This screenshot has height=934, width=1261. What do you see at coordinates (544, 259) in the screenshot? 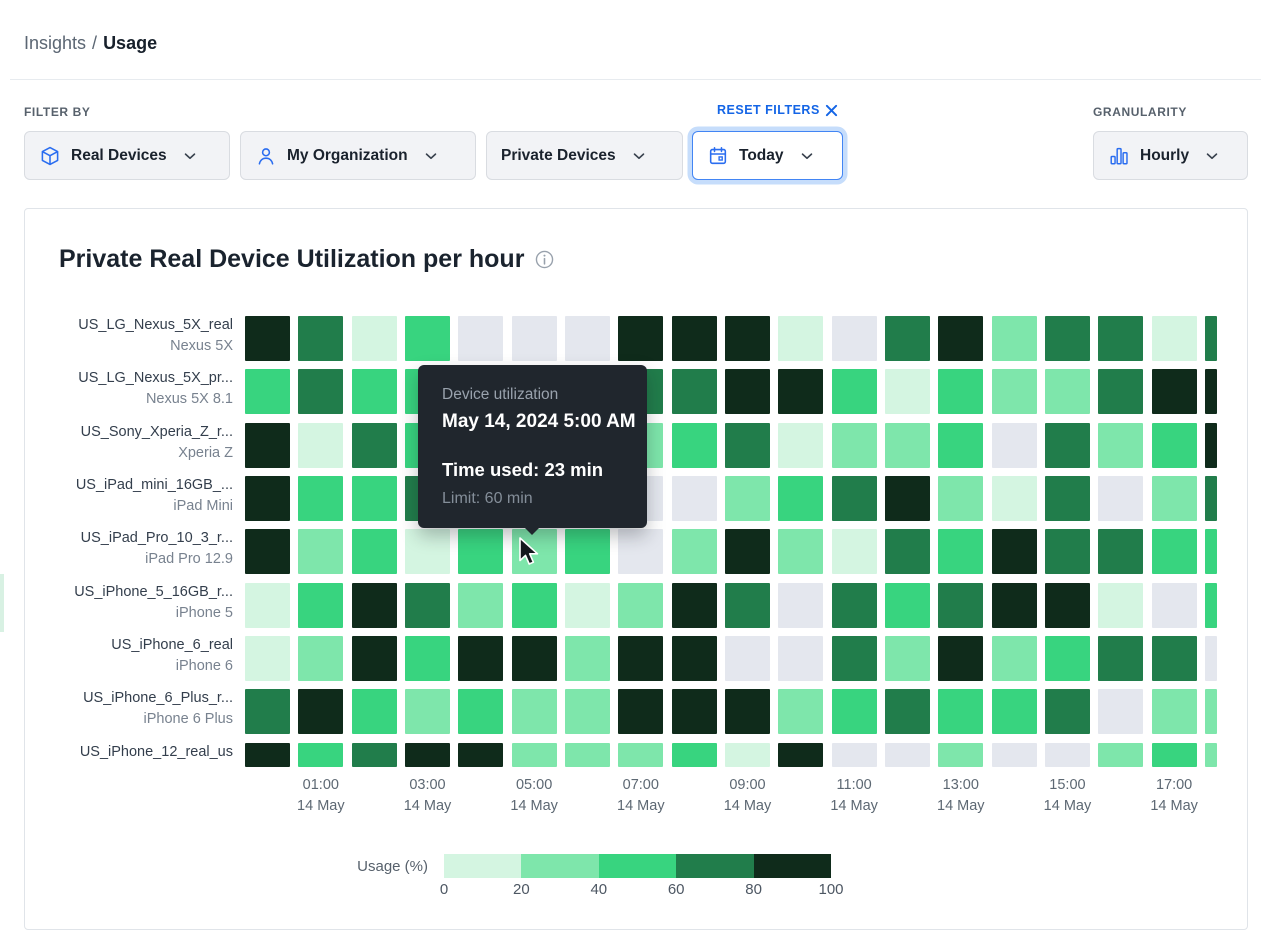
I see `info-icon` at bounding box center [544, 259].